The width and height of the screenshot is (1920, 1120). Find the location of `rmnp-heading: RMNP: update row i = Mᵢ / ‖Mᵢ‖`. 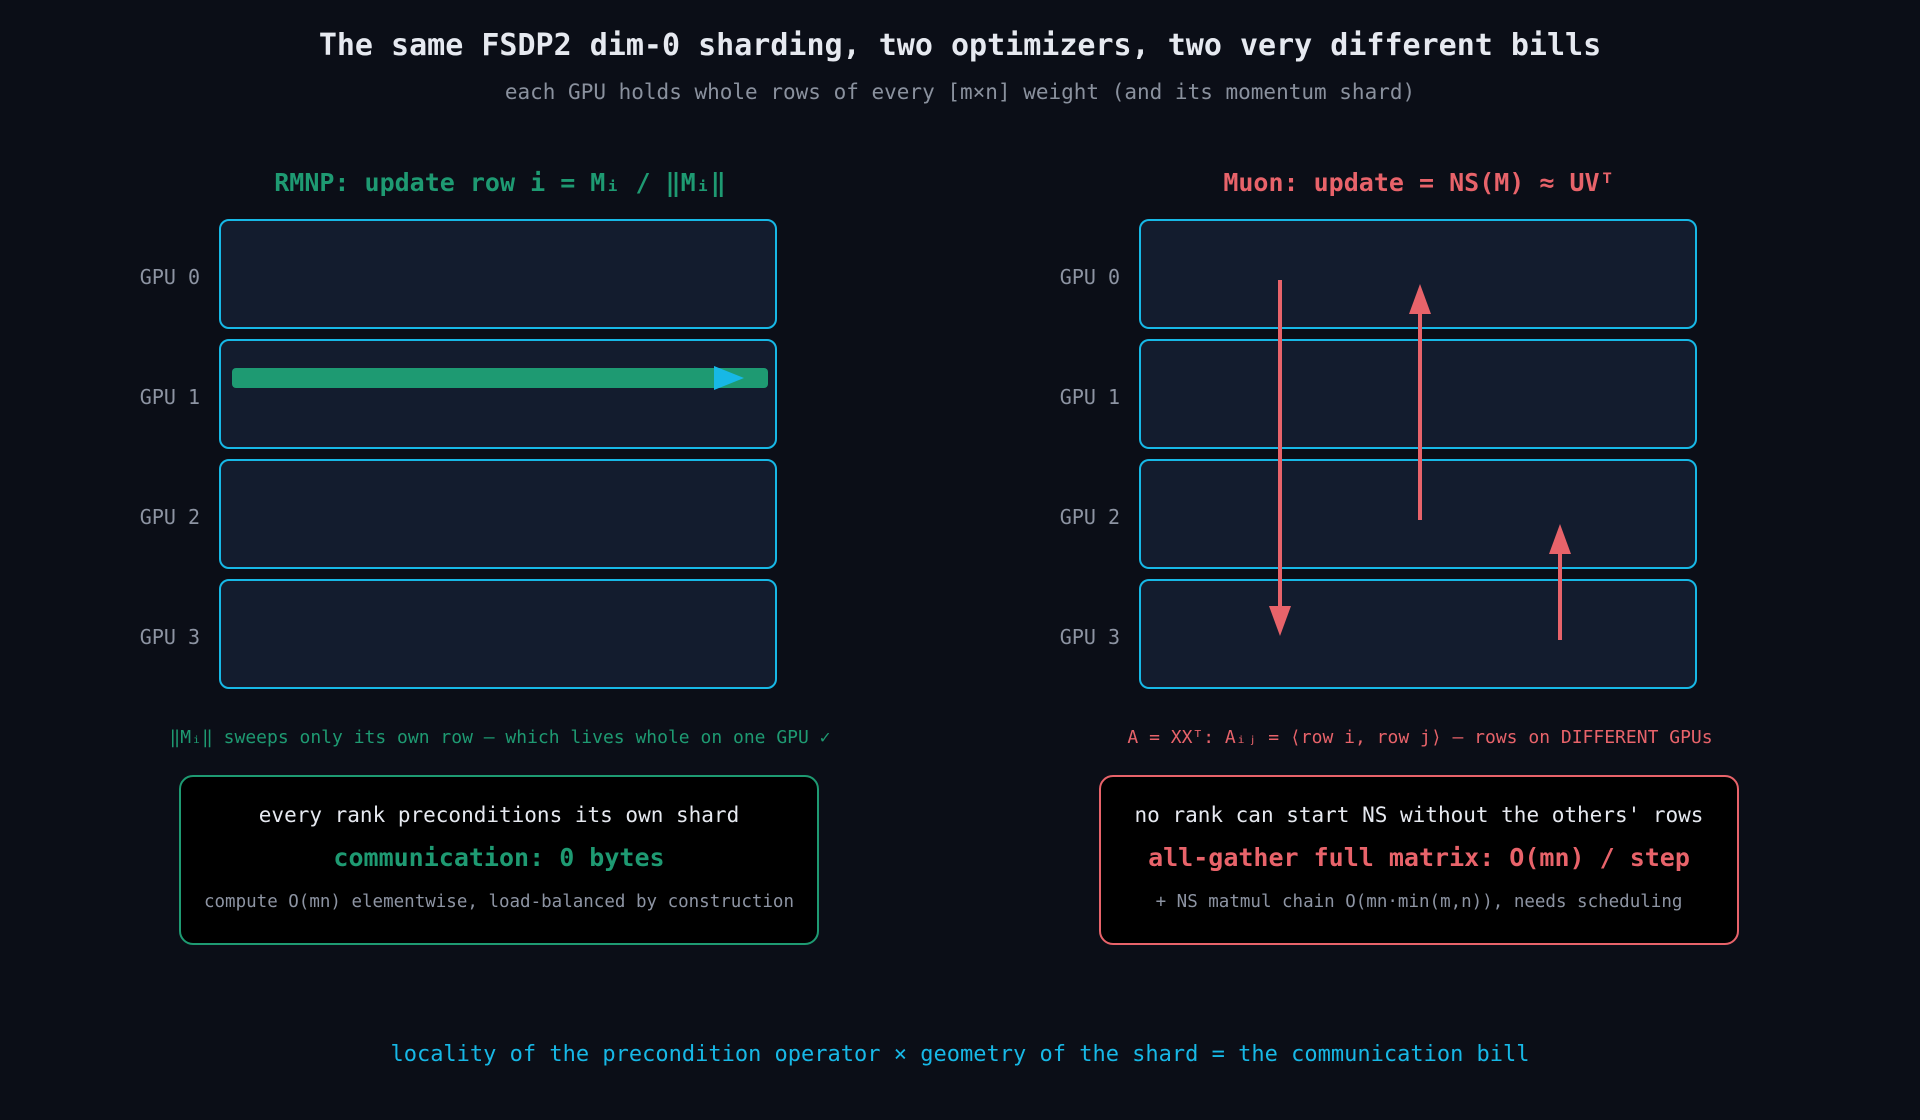

rmnp-heading: RMNP: update row i = Mᵢ / ‖Mᵢ‖ is located at coordinates (500, 182).